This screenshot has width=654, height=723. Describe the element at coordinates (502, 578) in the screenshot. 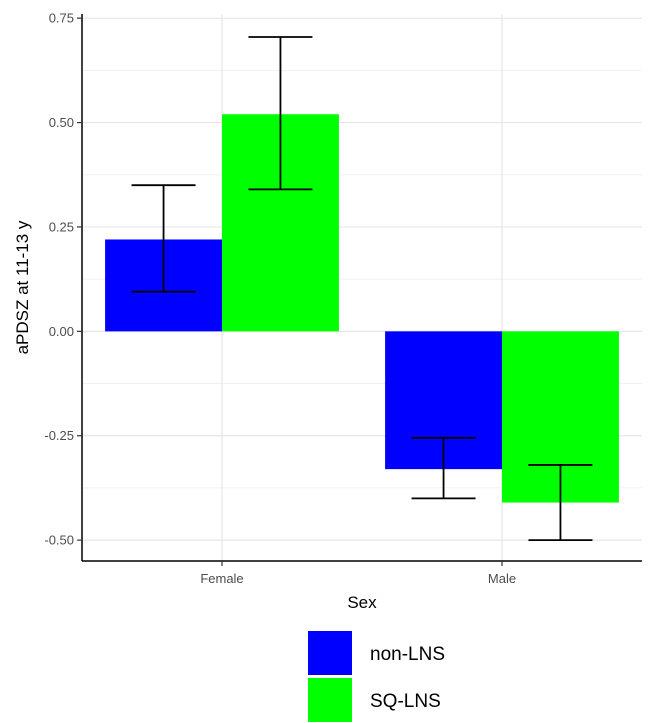

I see `x-tick-label: Male` at that location.